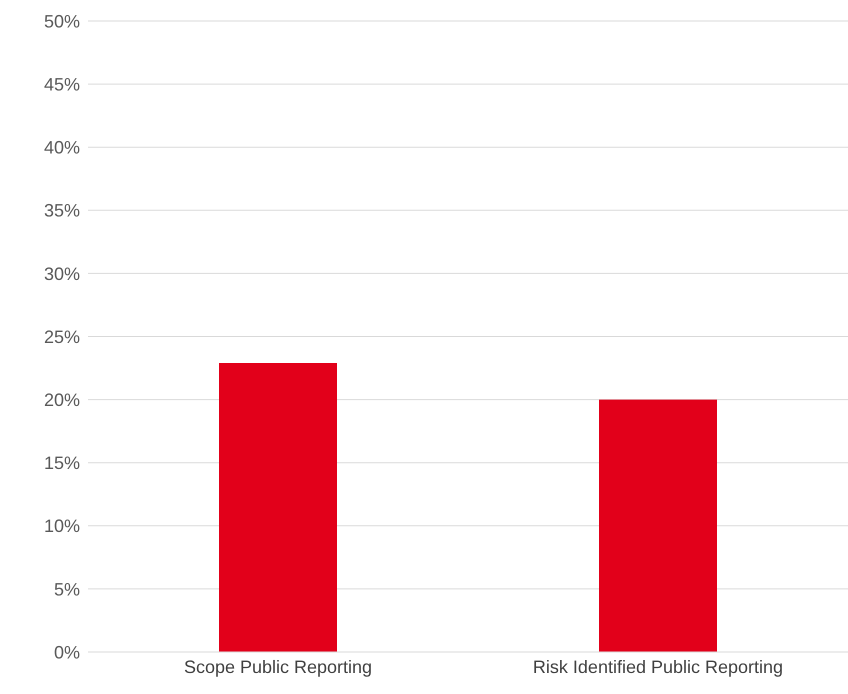 The width and height of the screenshot is (848, 694). Describe the element at coordinates (62, 336) in the screenshot. I see `y-tick-label: 25%` at that location.